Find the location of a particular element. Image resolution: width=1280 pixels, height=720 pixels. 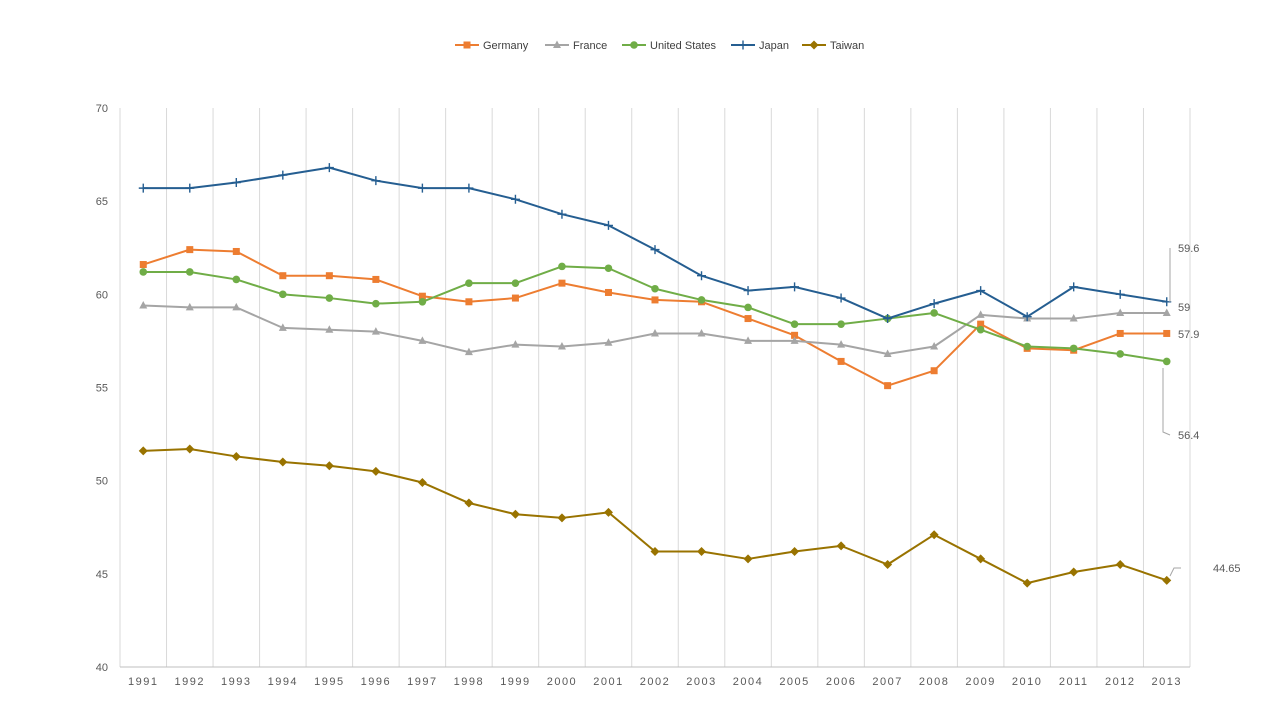

y-tick-label: 70 is located at coordinates (102, 109).